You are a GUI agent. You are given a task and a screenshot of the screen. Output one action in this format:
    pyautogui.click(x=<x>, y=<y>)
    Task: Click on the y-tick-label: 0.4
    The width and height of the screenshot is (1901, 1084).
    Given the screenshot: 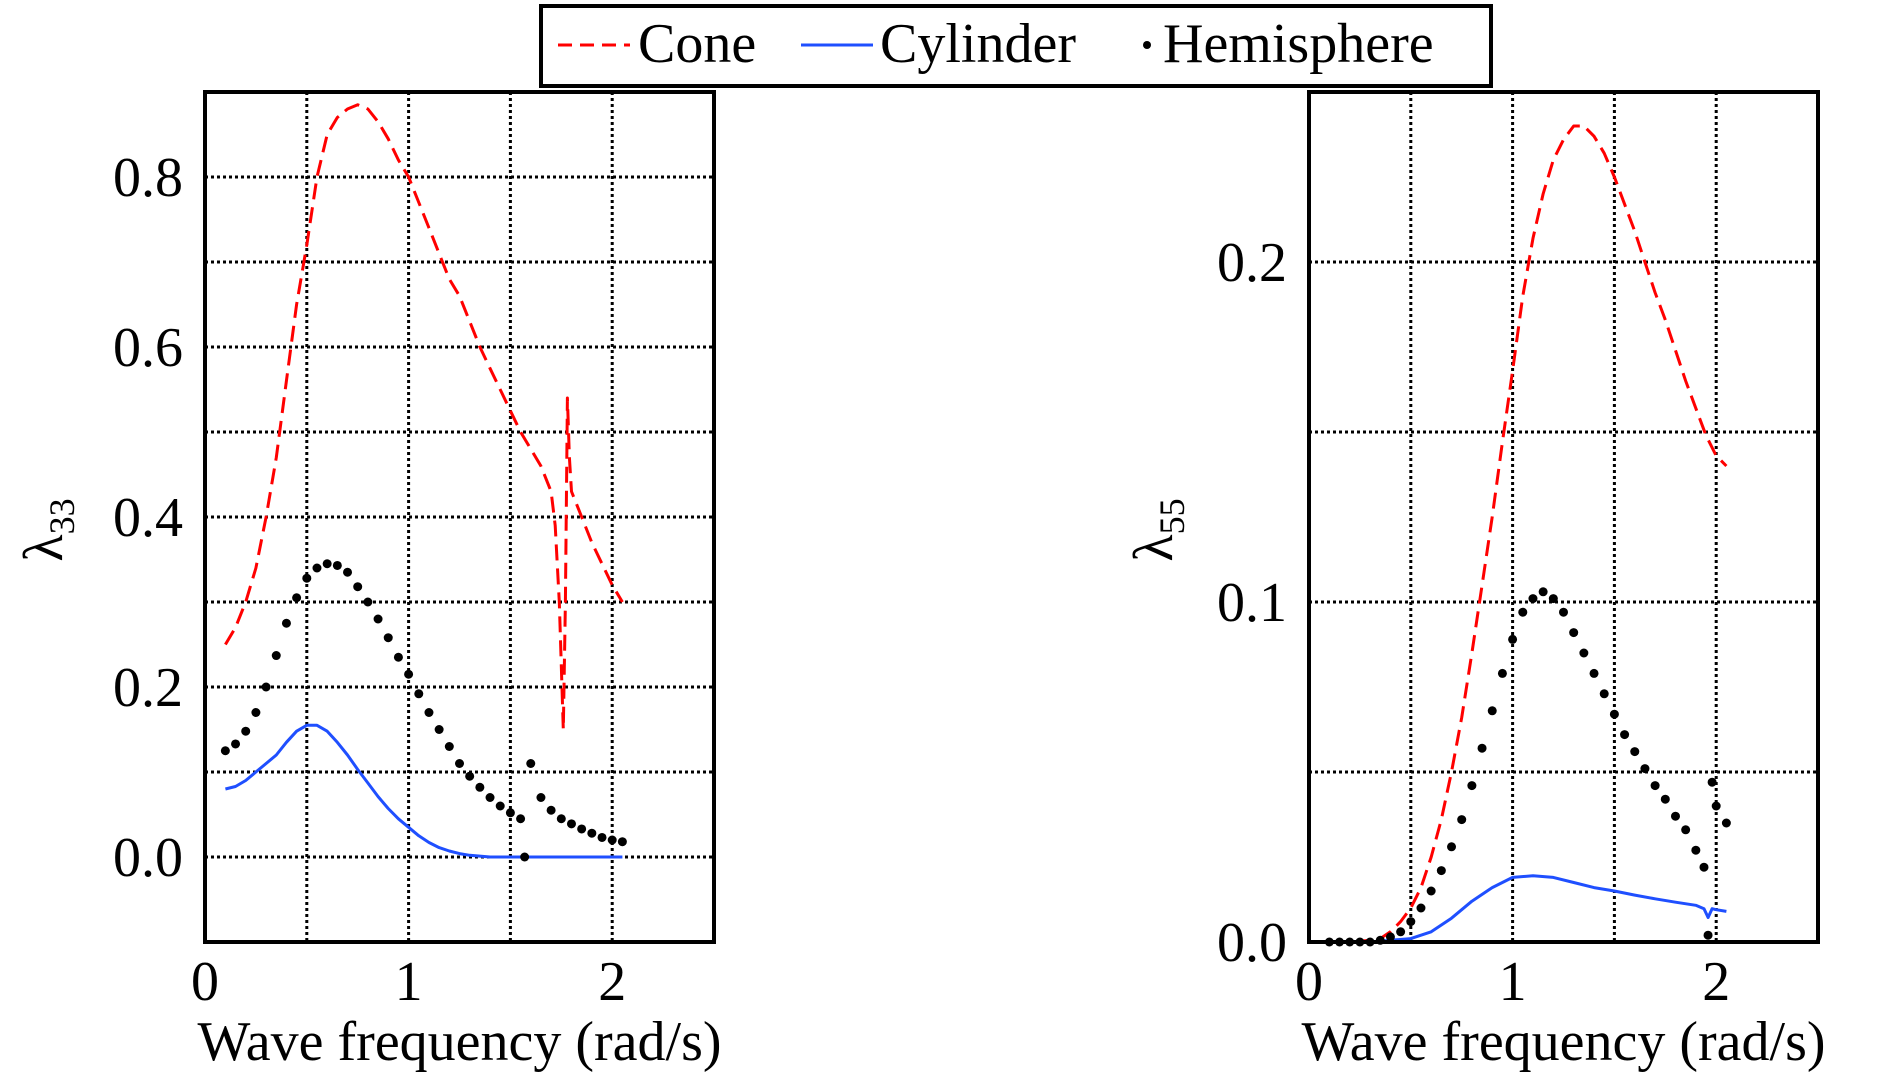 What is the action you would take?
    pyautogui.click(x=148, y=518)
    